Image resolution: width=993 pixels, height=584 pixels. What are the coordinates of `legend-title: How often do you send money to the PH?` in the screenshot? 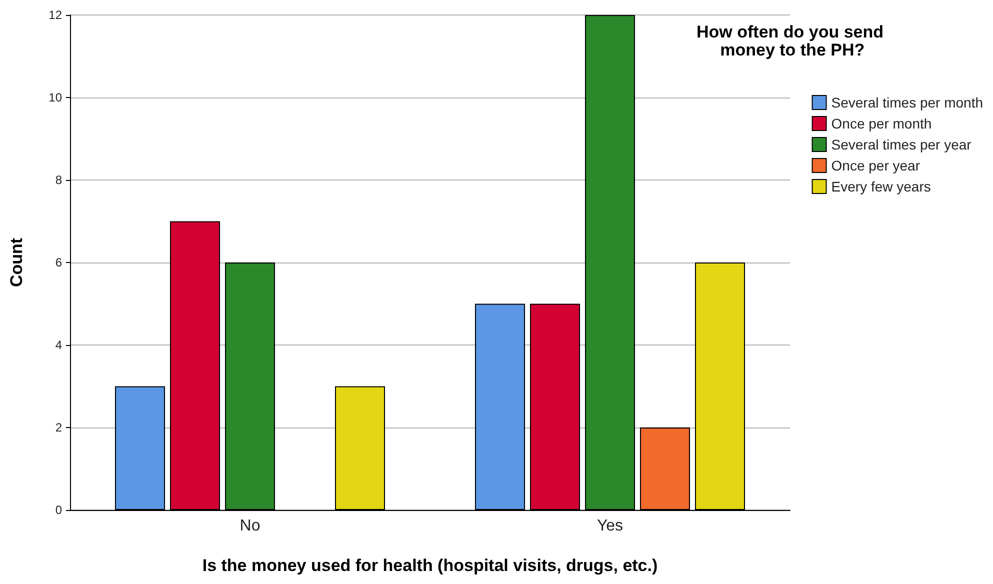 It's located at (790, 41).